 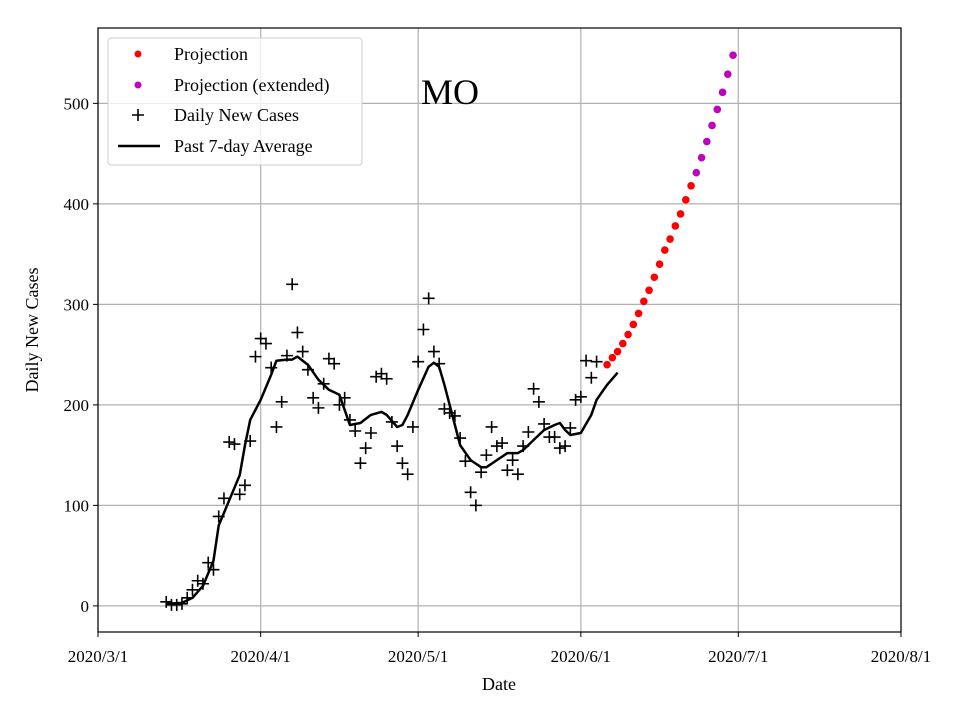 I want to click on legend-daily-label: Daily New Cases, so click(x=236, y=115).